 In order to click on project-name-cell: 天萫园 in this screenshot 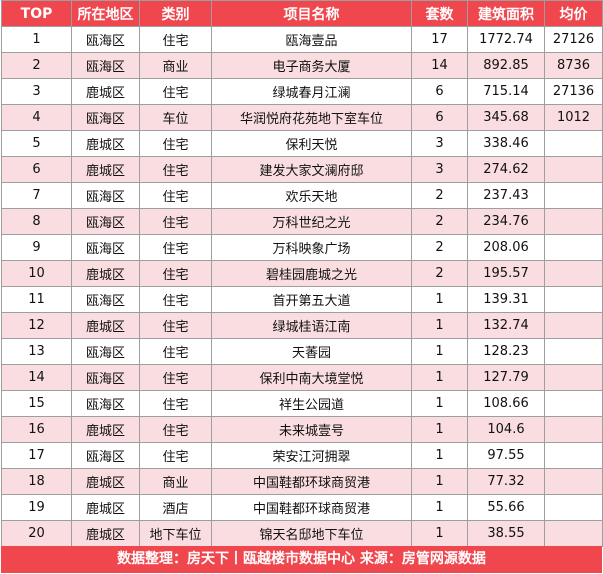, I will do `click(311, 351)`.